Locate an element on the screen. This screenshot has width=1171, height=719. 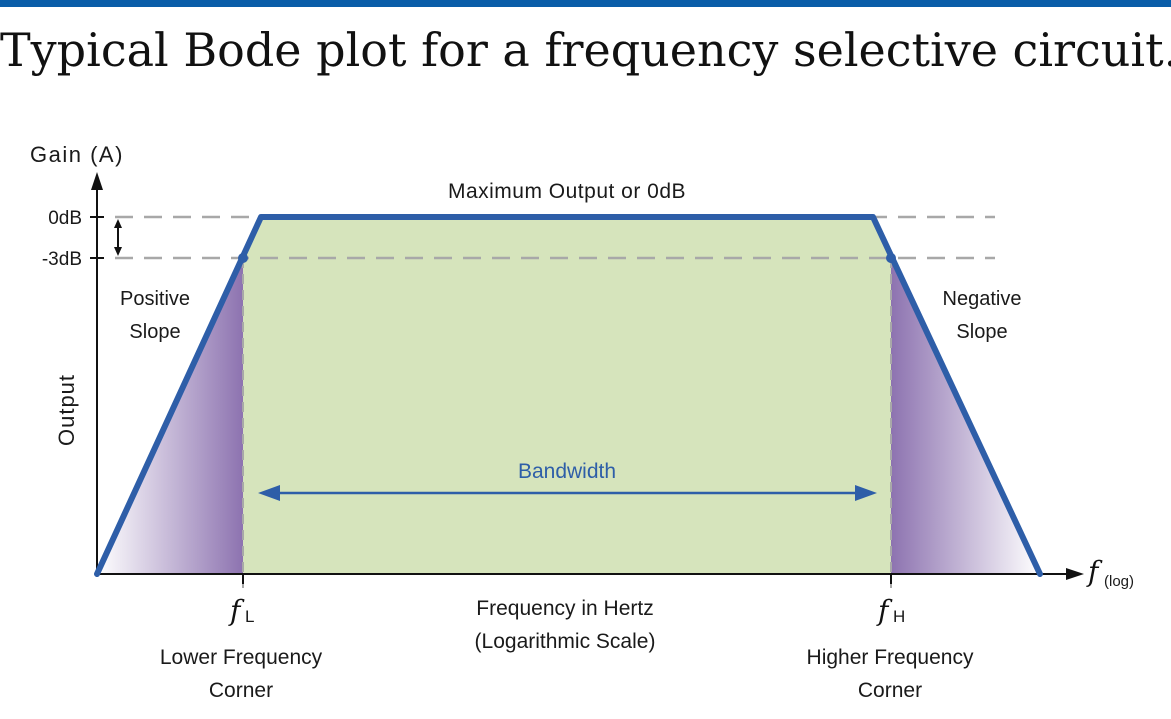
x-axis-subscript: (log) is located at coordinates (1119, 581).